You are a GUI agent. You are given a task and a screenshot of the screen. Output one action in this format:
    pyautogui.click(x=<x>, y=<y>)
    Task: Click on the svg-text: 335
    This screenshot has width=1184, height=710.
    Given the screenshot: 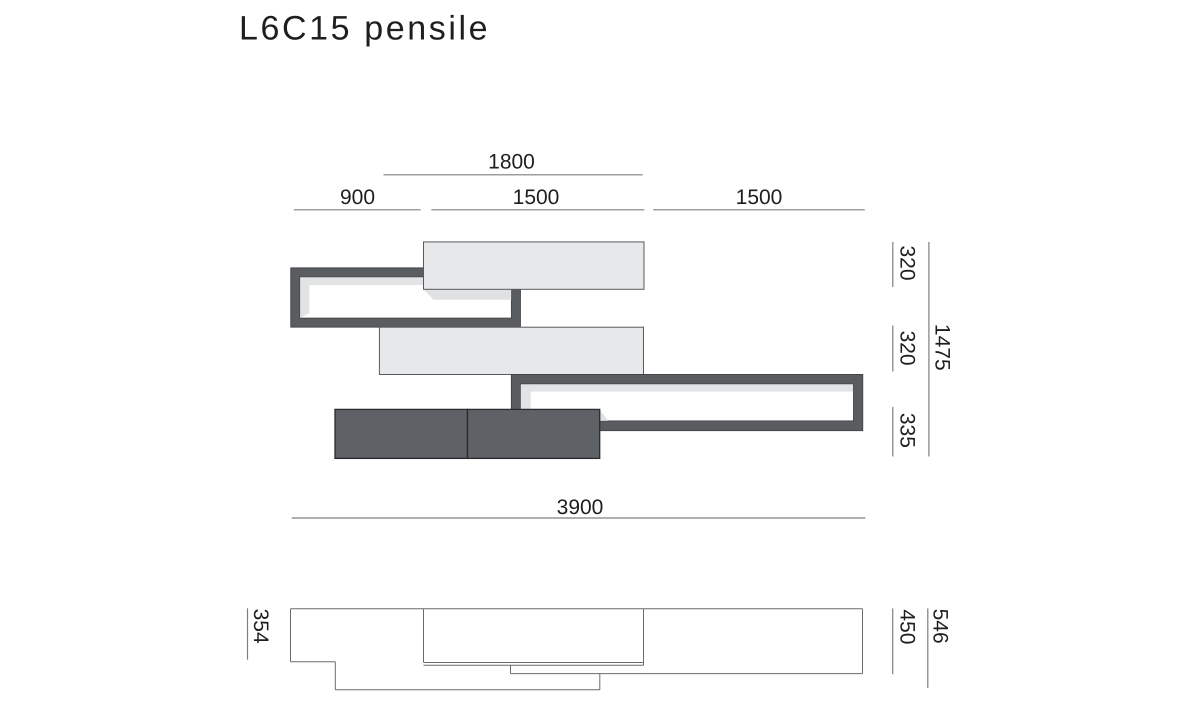 What is the action you would take?
    pyautogui.click(x=906, y=430)
    